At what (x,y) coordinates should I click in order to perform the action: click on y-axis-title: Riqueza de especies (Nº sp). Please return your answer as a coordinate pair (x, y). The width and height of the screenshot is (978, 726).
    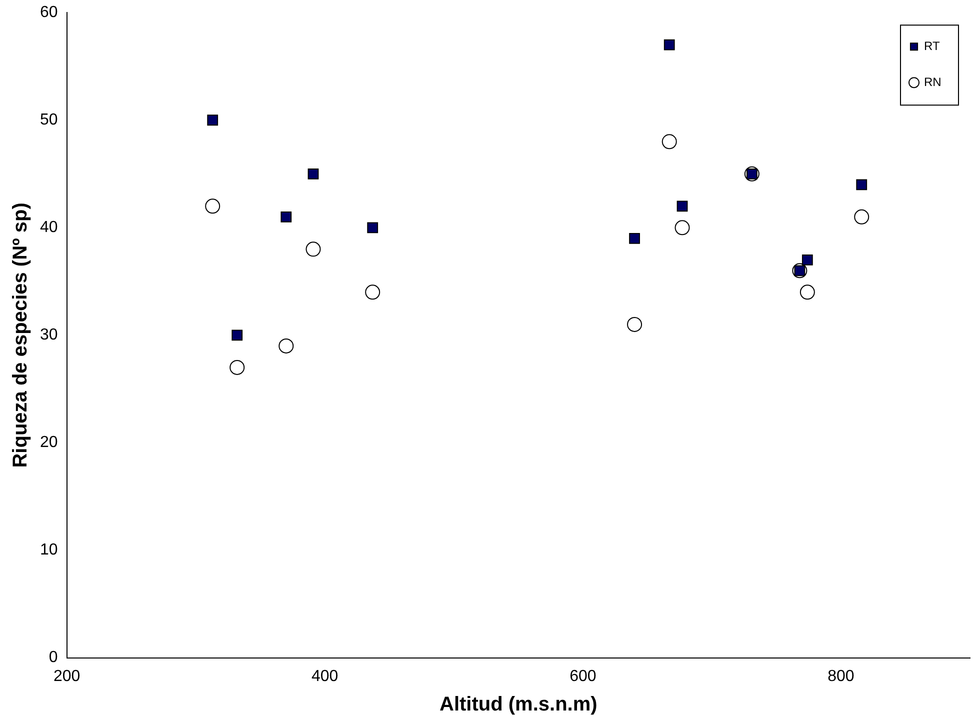
    Looking at the image, I should click on (21, 335).